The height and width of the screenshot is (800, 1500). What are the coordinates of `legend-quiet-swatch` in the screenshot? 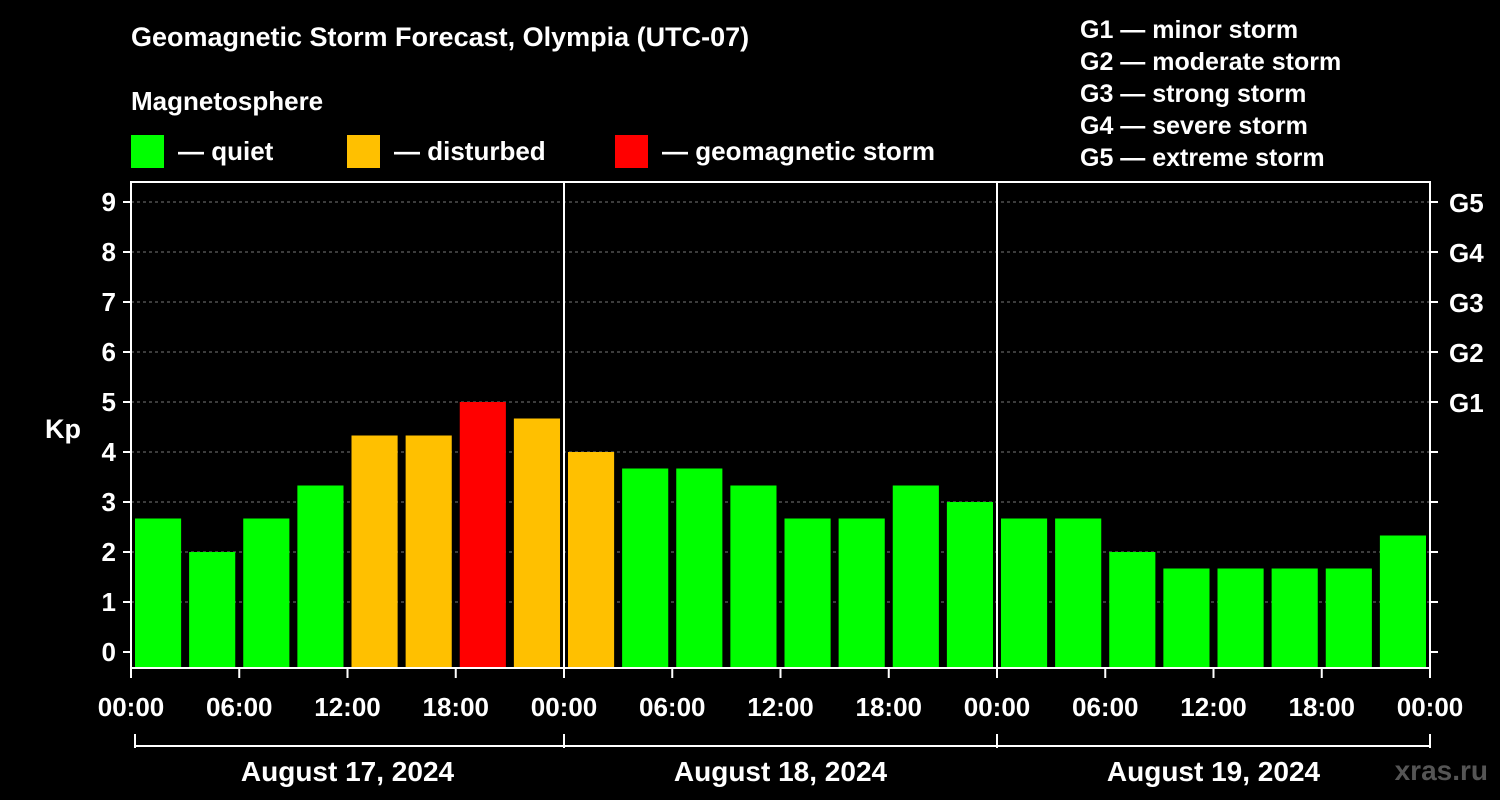 It's located at (147, 151).